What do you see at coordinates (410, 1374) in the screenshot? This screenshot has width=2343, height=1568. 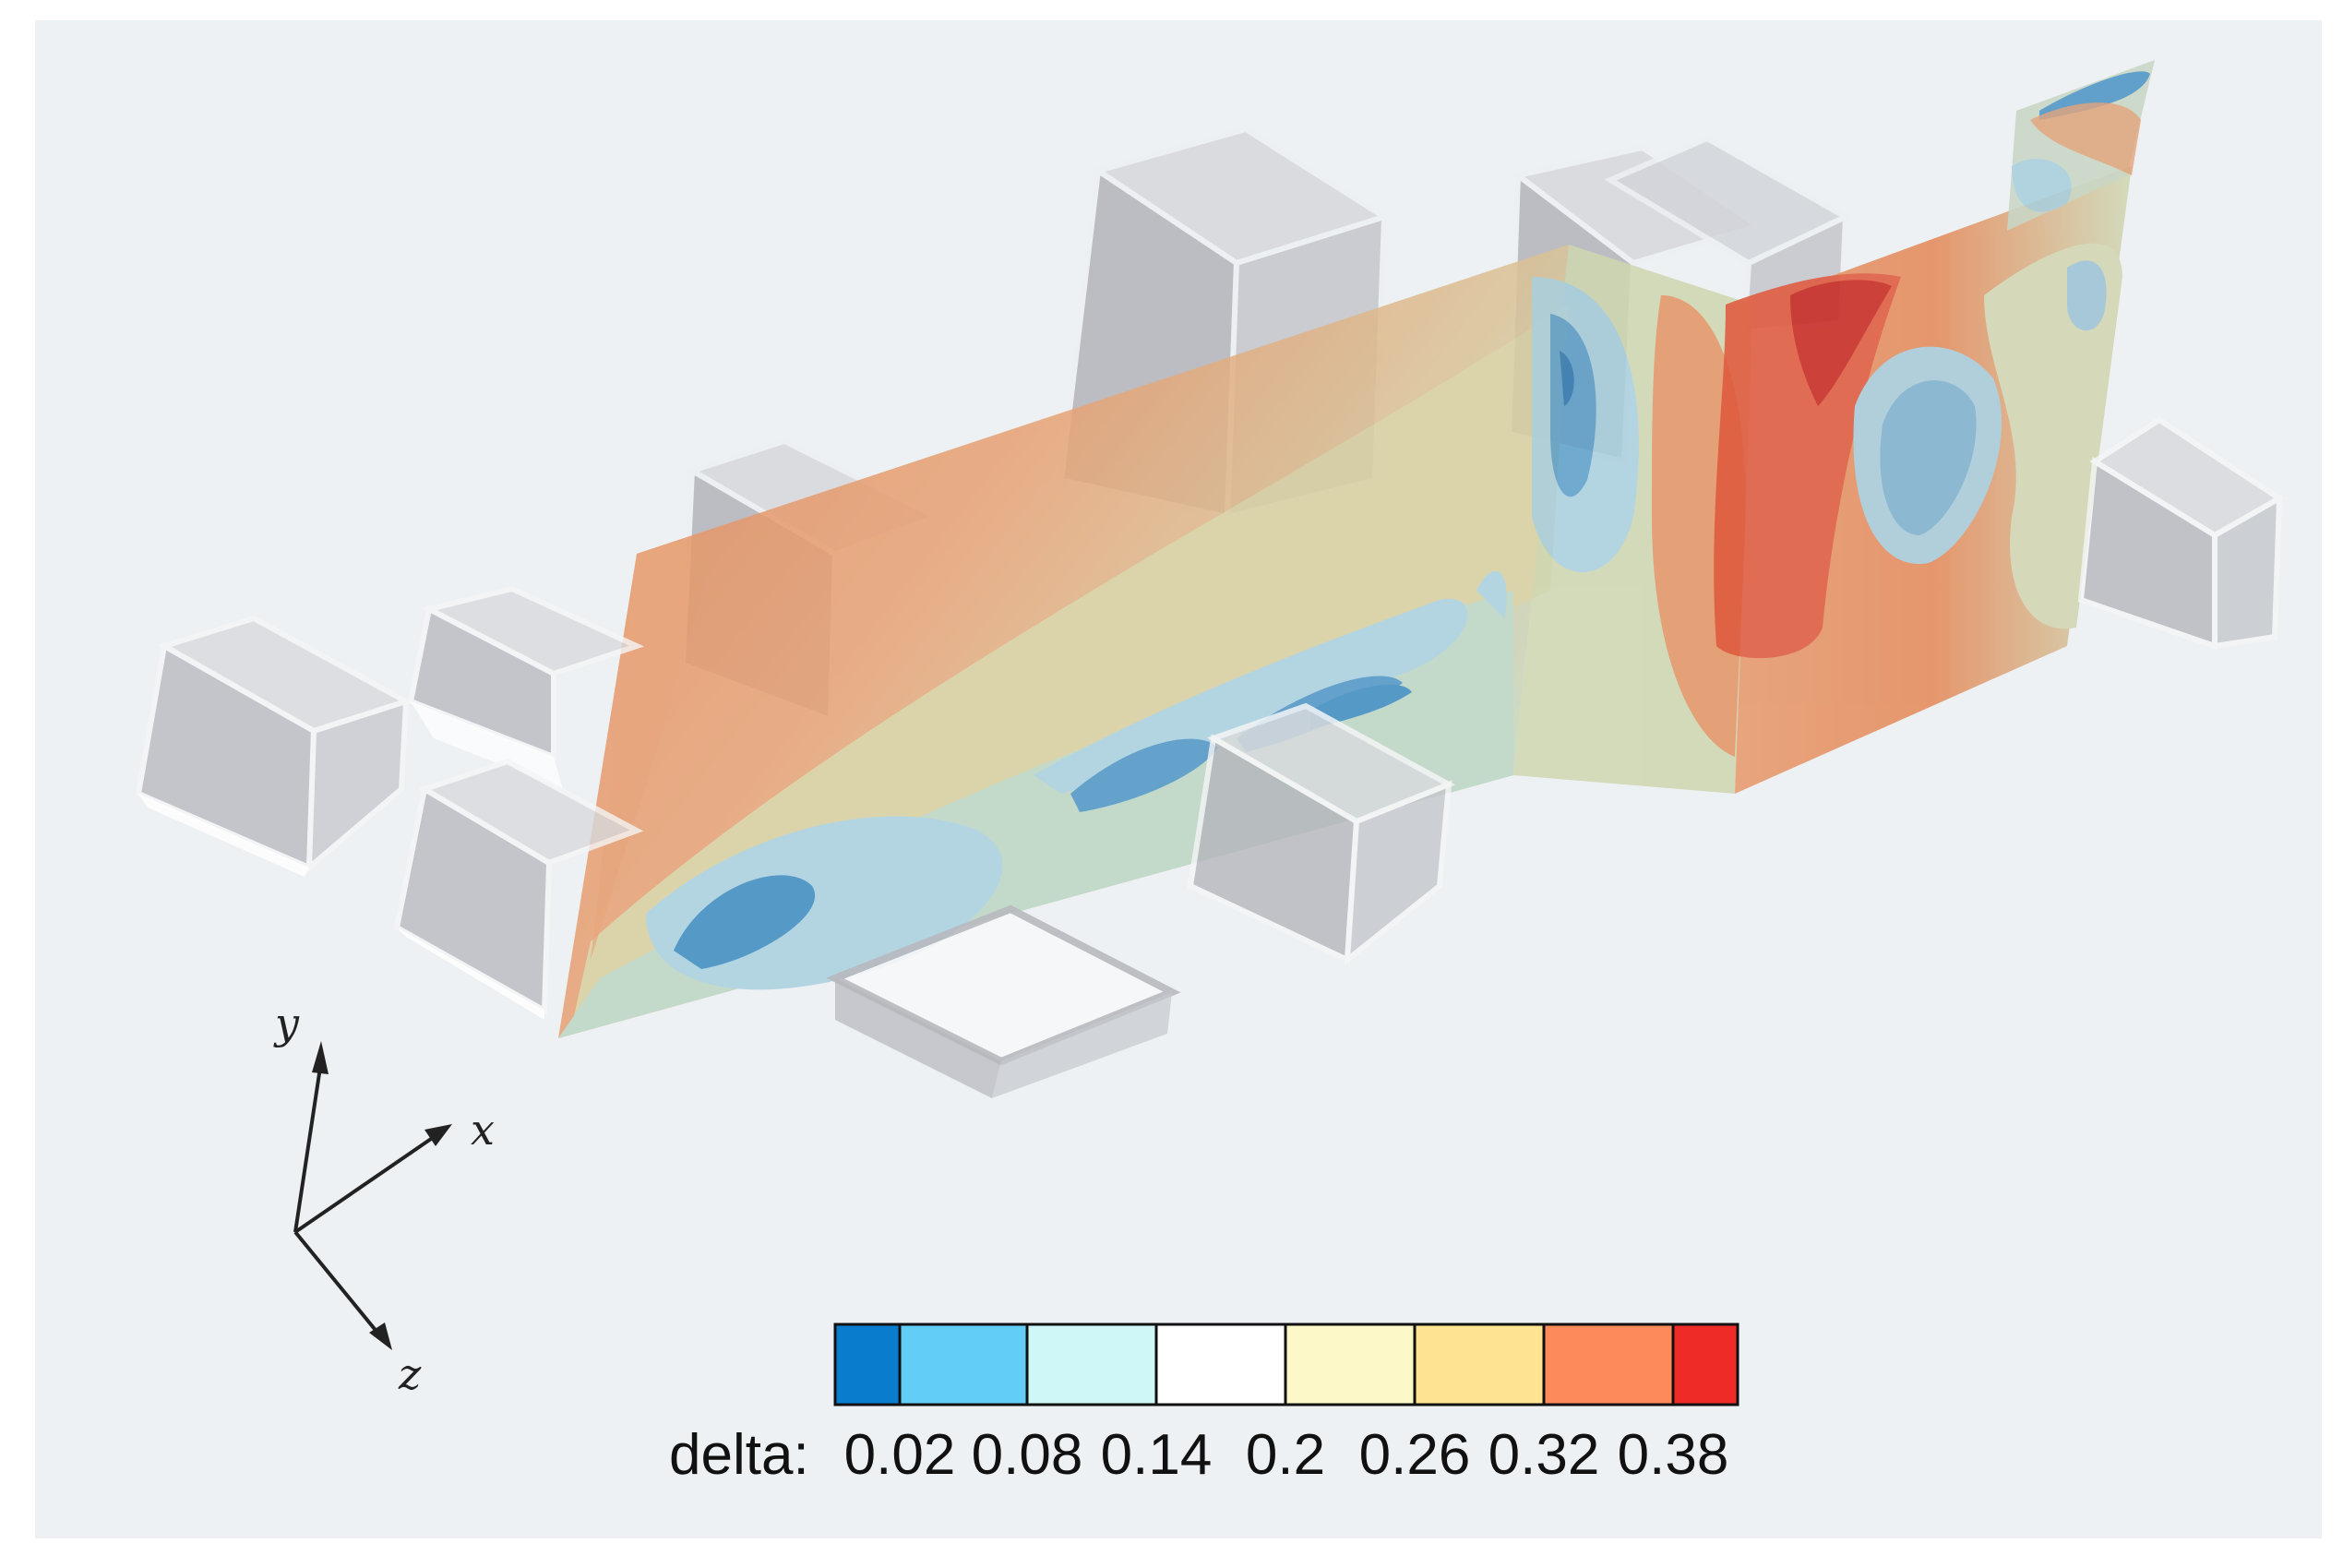 I see `z-axis-label: z` at bounding box center [410, 1374].